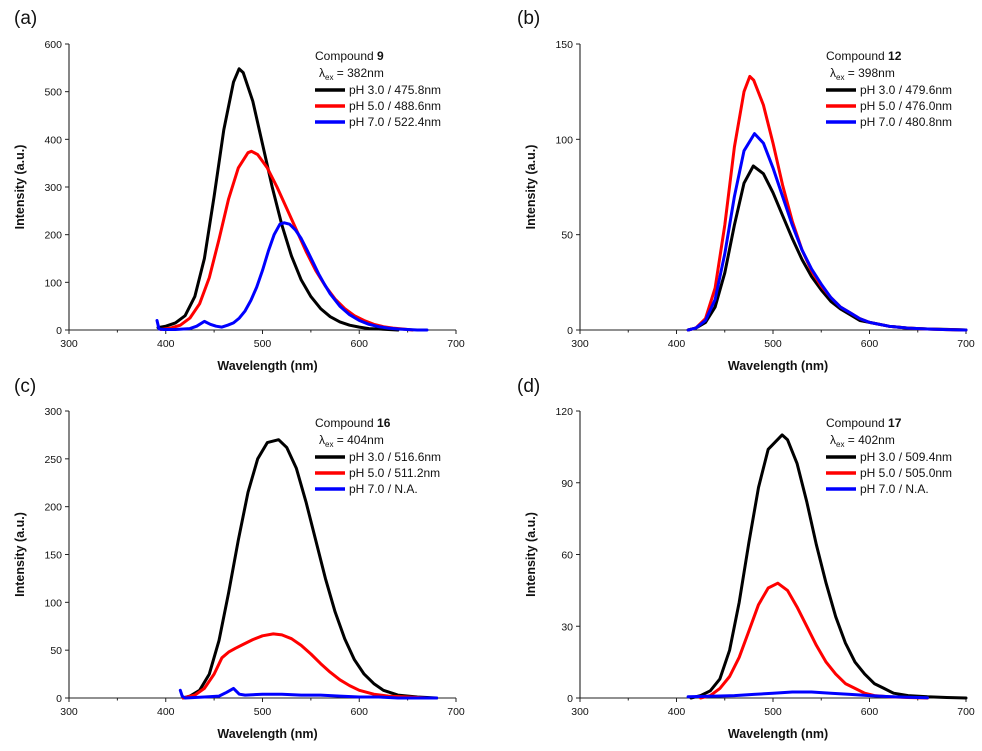 The height and width of the screenshot is (751, 982). What do you see at coordinates (53, 460) in the screenshot?
I see `y-tick-label: 250` at bounding box center [53, 460].